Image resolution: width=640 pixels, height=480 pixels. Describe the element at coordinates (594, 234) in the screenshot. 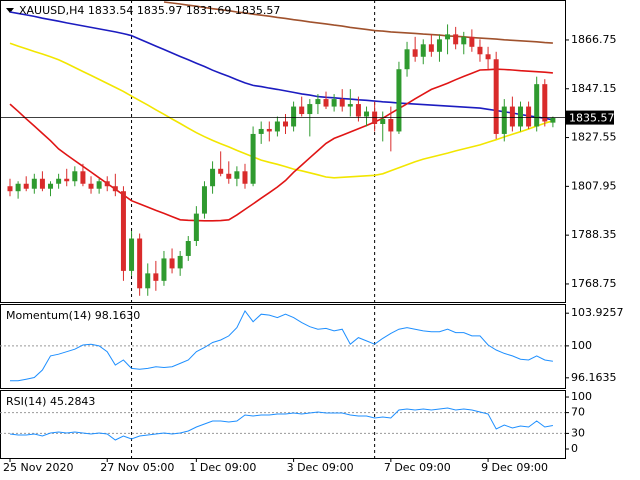

I see `y-tick-label: 1788.35` at that location.